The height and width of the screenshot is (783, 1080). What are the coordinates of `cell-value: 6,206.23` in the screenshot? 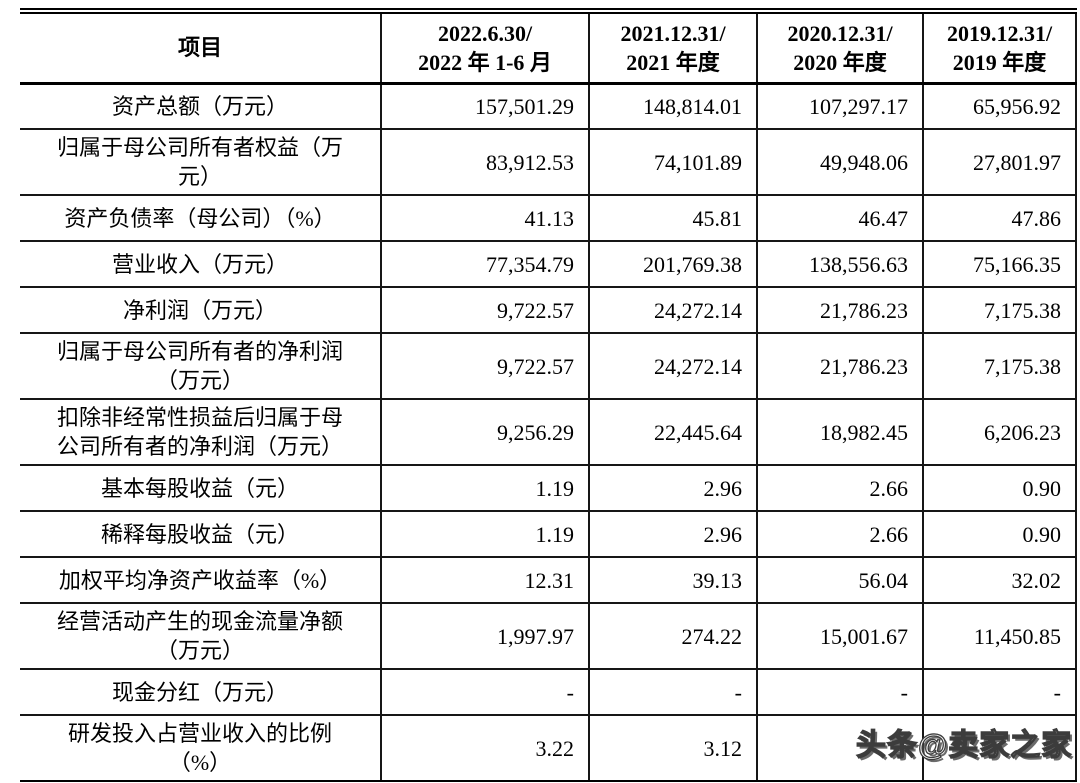 It's located at (999, 432).